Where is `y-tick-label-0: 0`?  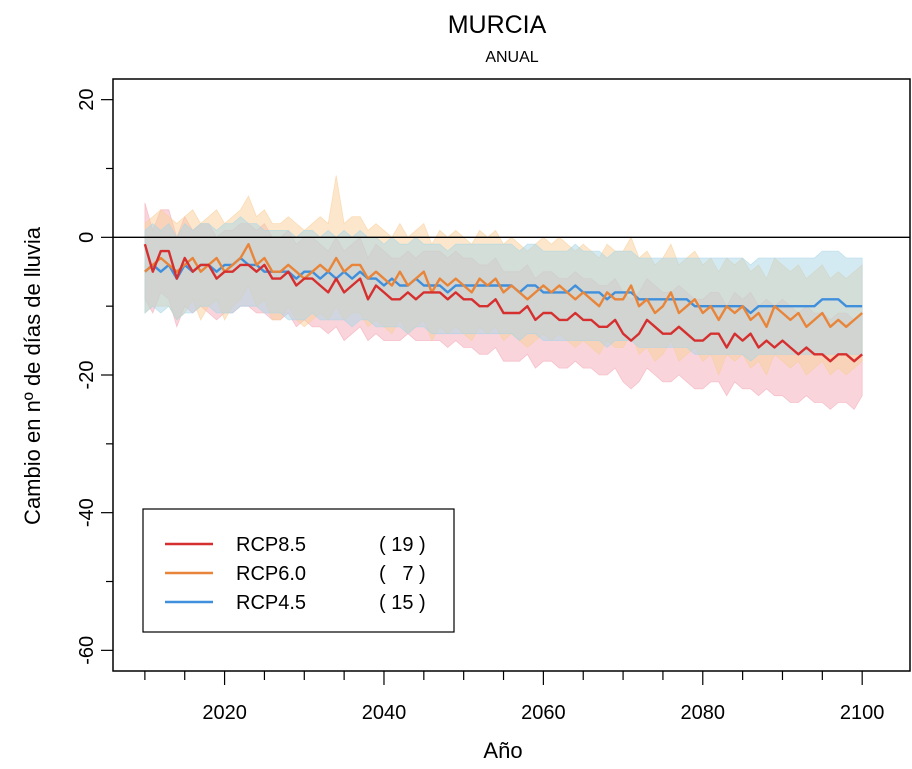 y-tick-label-0: 0 is located at coordinates (87, 237).